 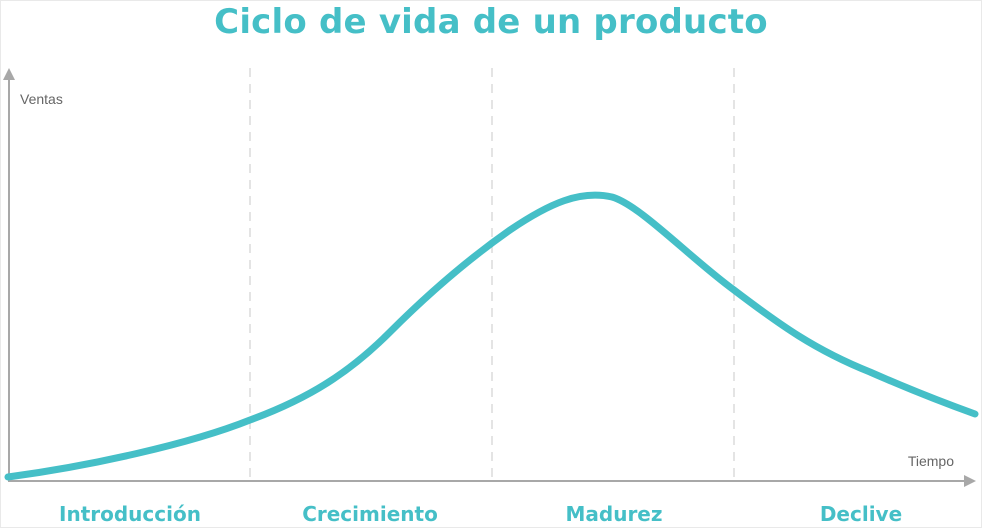 What do you see at coordinates (970, 481) in the screenshot?
I see `x-axis-arrow-icon` at bounding box center [970, 481].